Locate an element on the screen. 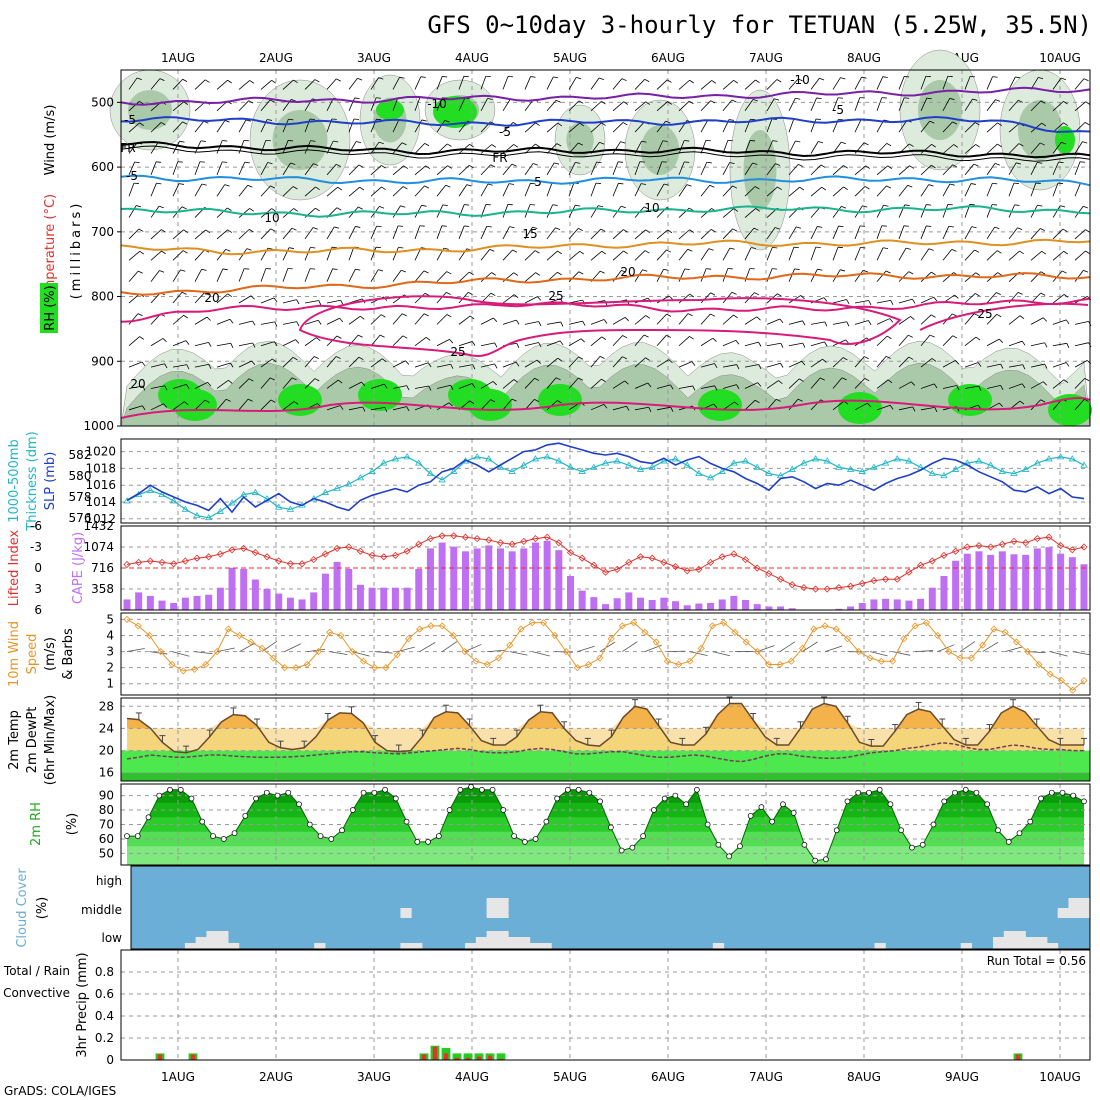  rh-tick-label: 80 is located at coordinates (106, 810).